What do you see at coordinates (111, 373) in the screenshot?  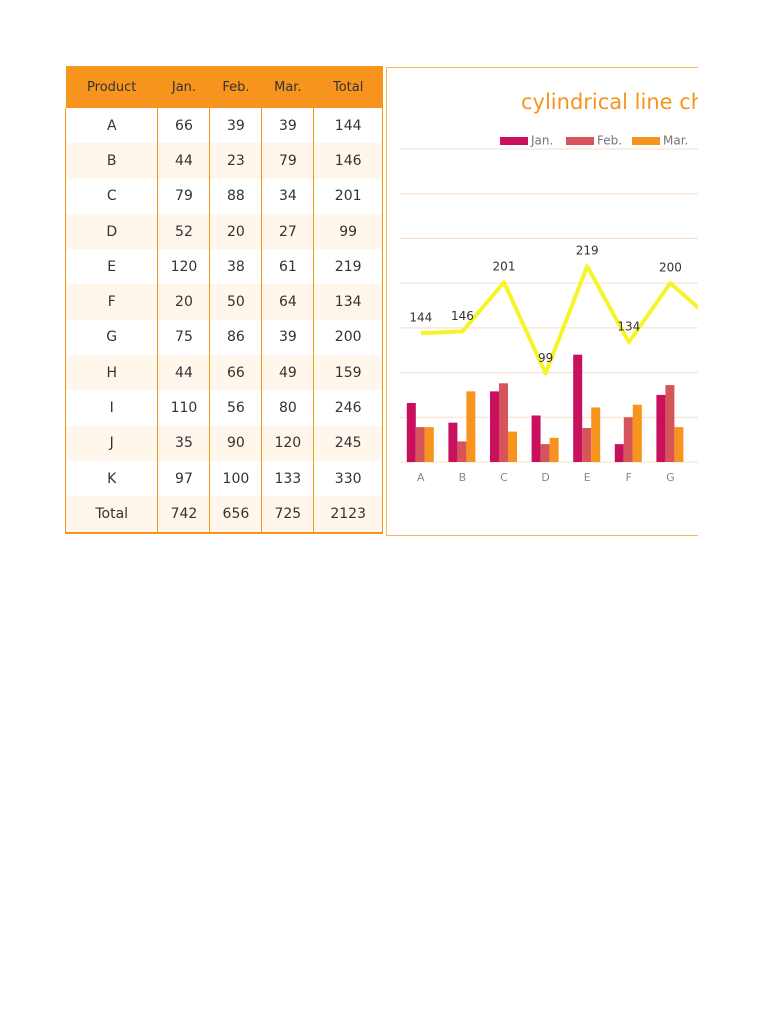 I see `table-cell: H` at bounding box center [111, 373].